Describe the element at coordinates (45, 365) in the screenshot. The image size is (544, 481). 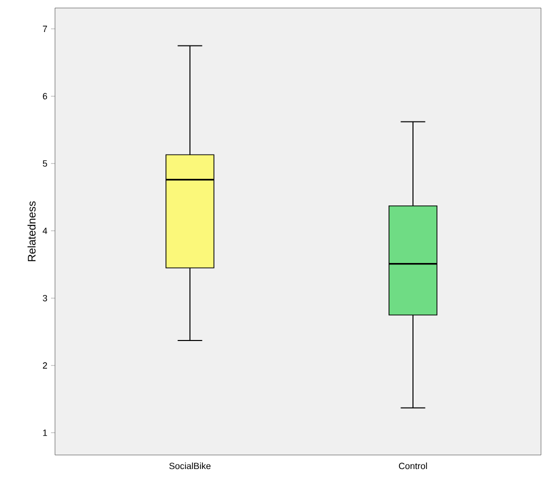
I see `y-tick-label: 2` at that location.